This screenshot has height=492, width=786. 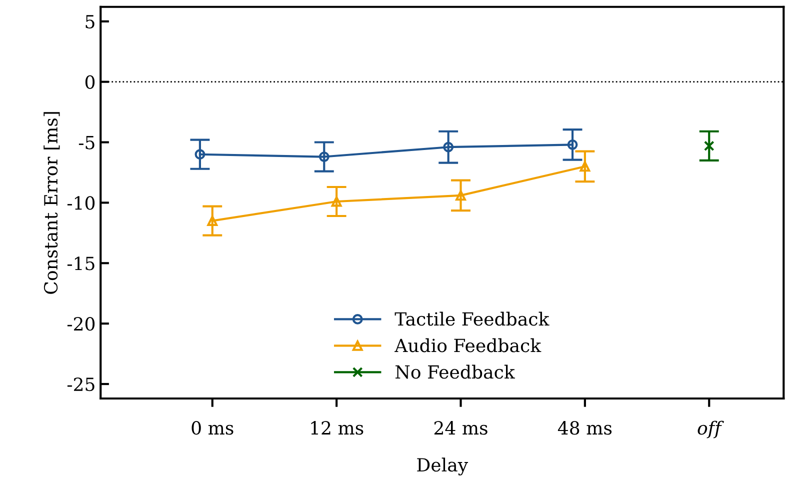 I want to click on legend-label: Audio Feedback, so click(x=468, y=345).